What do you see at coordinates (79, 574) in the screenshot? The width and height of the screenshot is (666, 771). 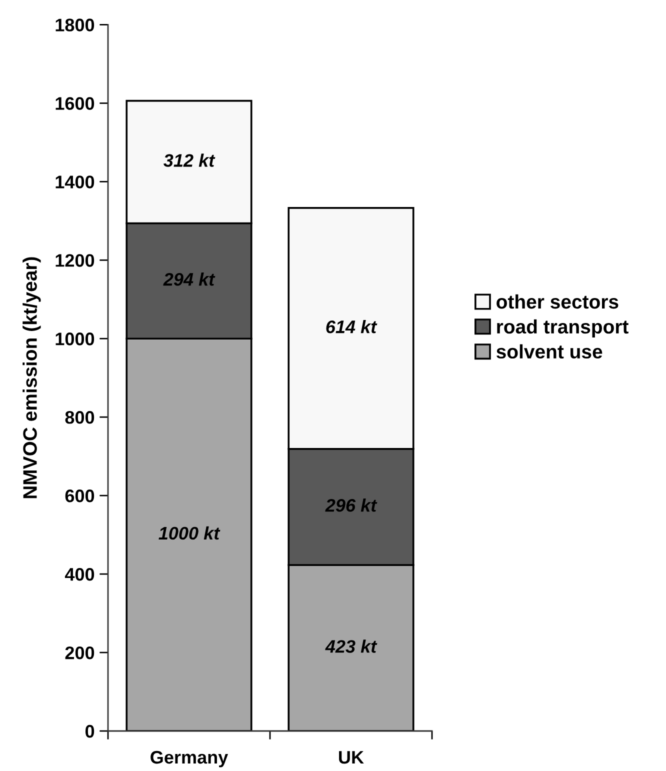 I see `y-tick-label: 400` at bounding box center [79, 574].